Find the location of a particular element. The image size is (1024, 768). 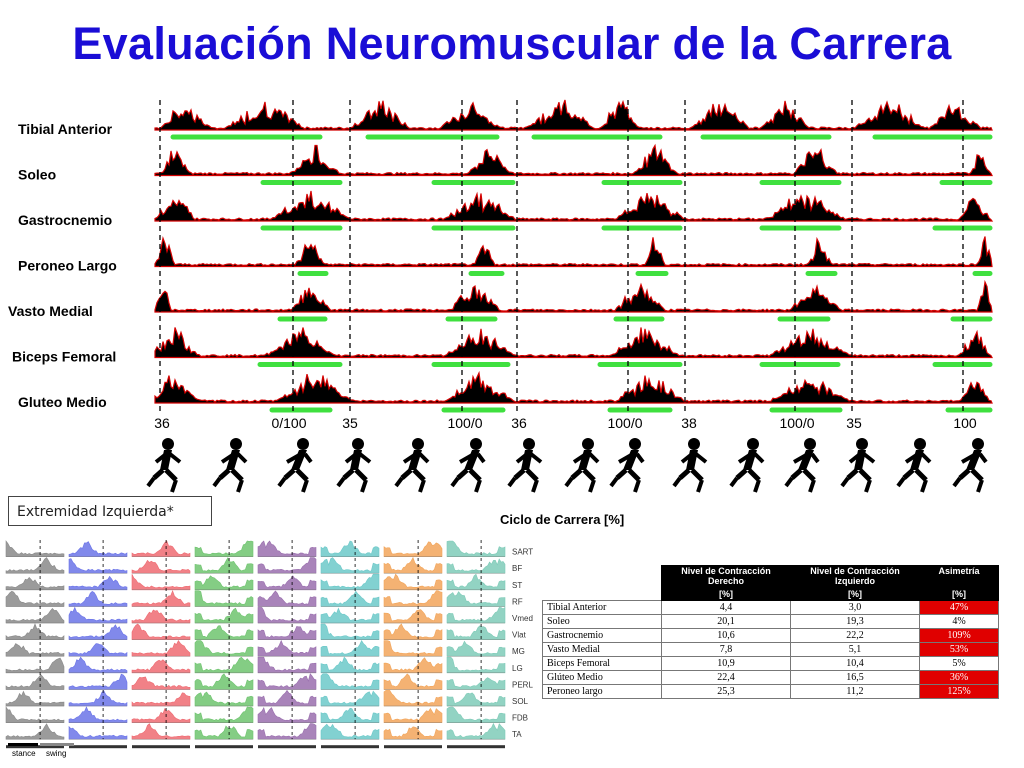

unit-left: [%] is located at coordinates (855, 593).